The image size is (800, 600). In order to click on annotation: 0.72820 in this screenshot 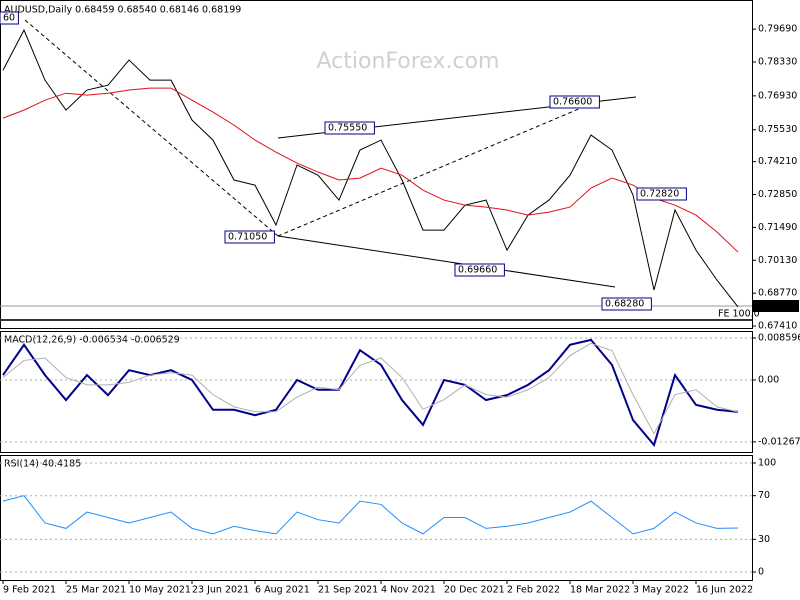, I will do `click(659, 194)`.